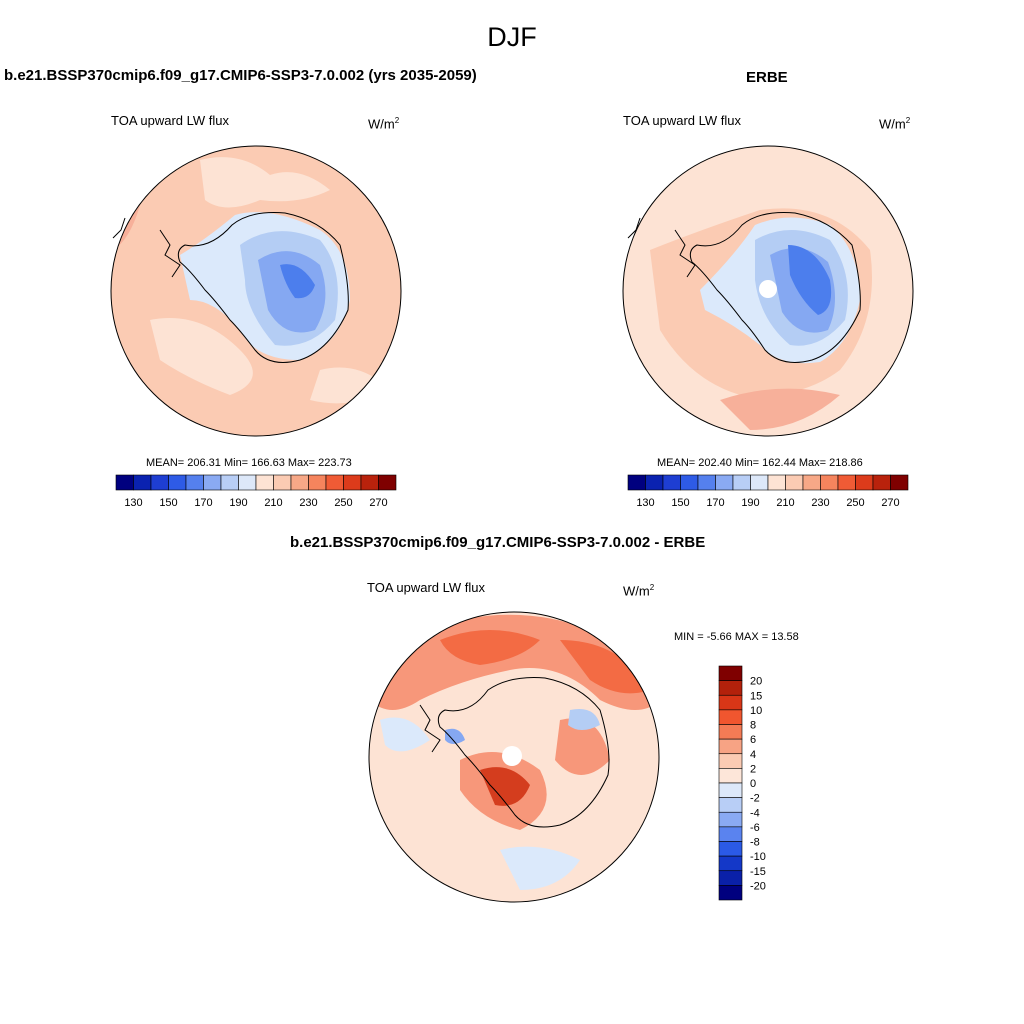 This screenshot has width=1024, height=1024. I want to click on figure-title: DJF, so click(512, 37).